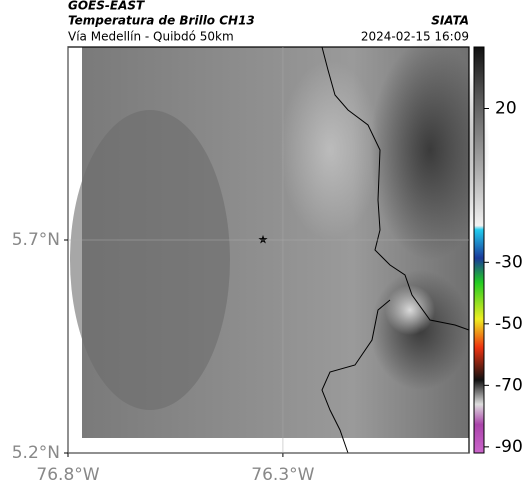 Image resolution: width=526 pixels, height=495 pixels. What do you see at coordinates (450, 21) in the screenshot?
I see `agency: SIATA` at bounding box center [450, 21].